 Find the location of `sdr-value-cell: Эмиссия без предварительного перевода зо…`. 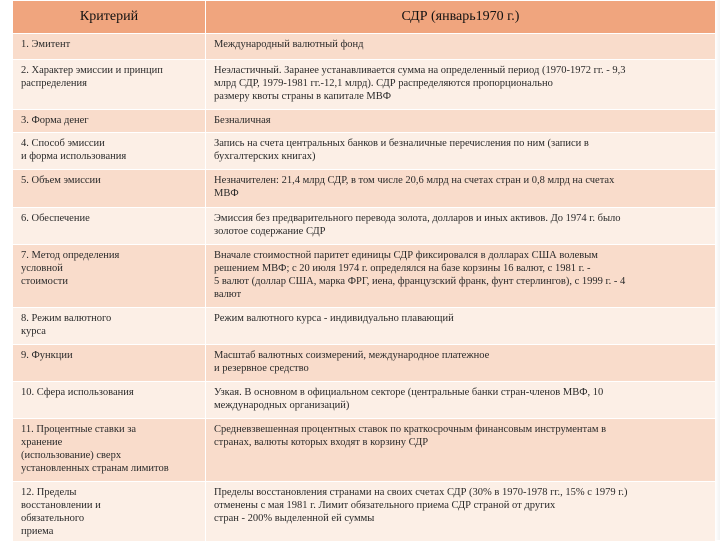

sdr-value-cell: Эмиссия без предварительного перевода зо… is located at coordinates (460, 226).